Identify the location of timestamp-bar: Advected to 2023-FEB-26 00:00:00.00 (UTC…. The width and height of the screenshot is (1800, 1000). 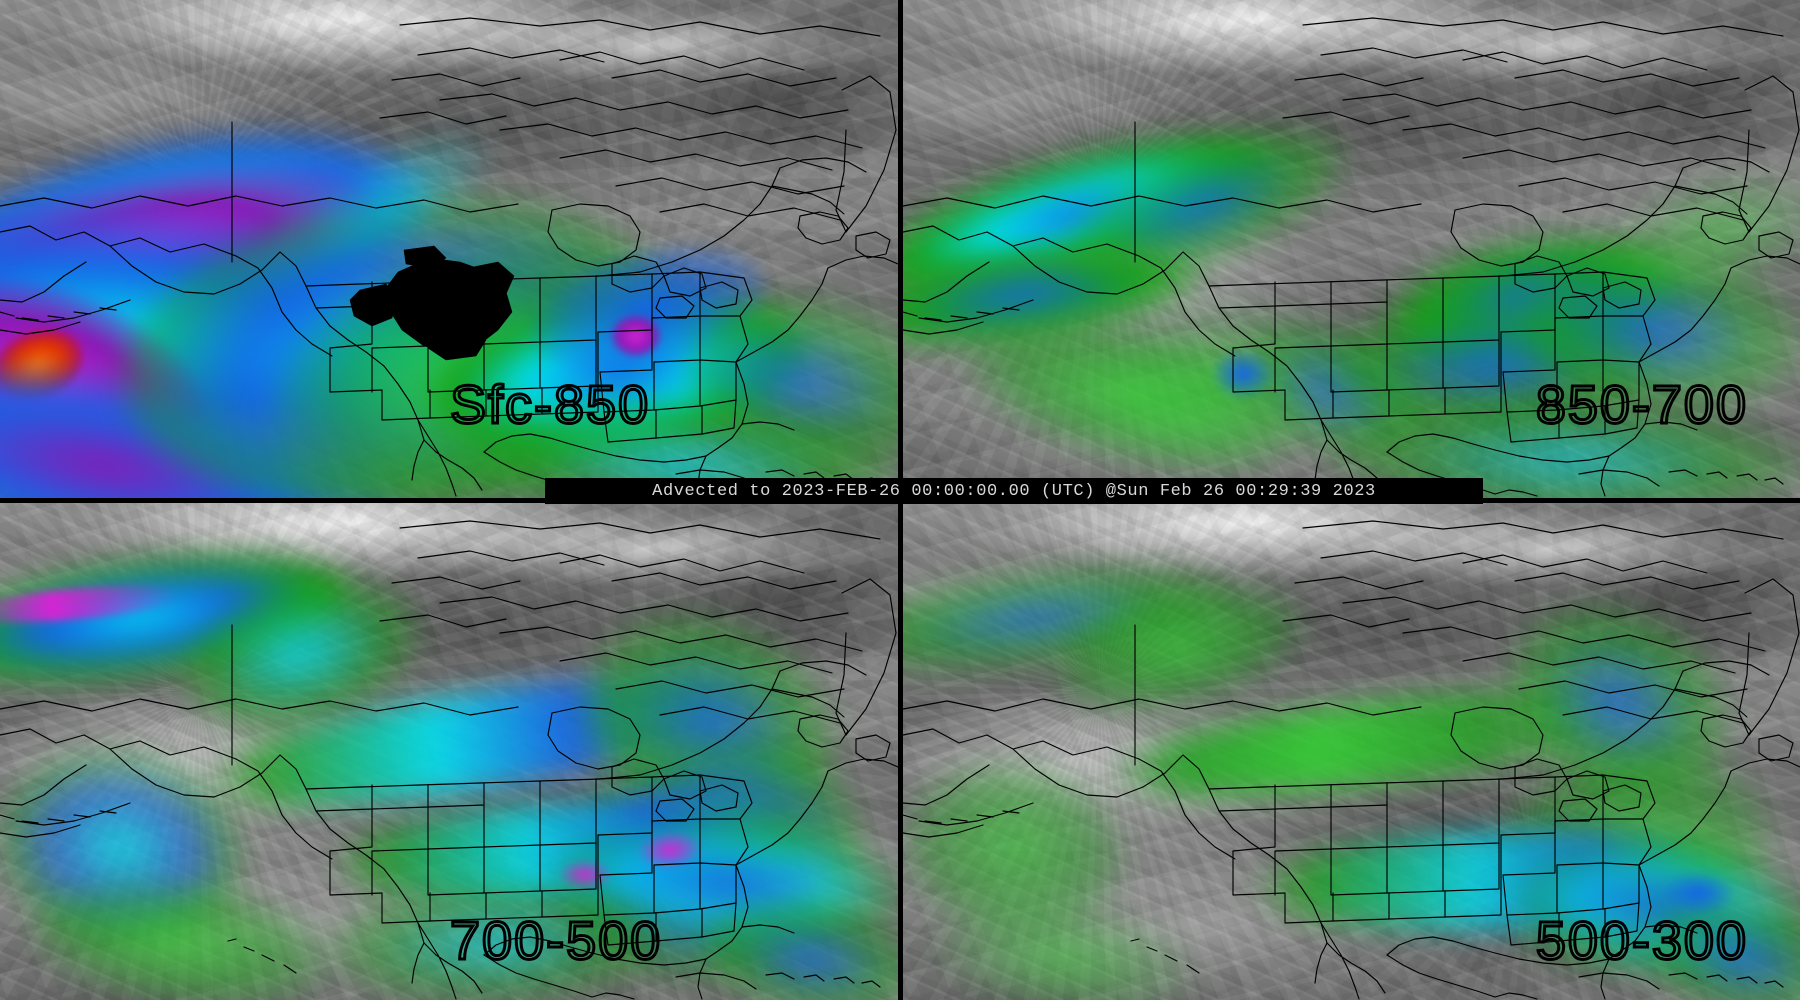
(1014, 491).